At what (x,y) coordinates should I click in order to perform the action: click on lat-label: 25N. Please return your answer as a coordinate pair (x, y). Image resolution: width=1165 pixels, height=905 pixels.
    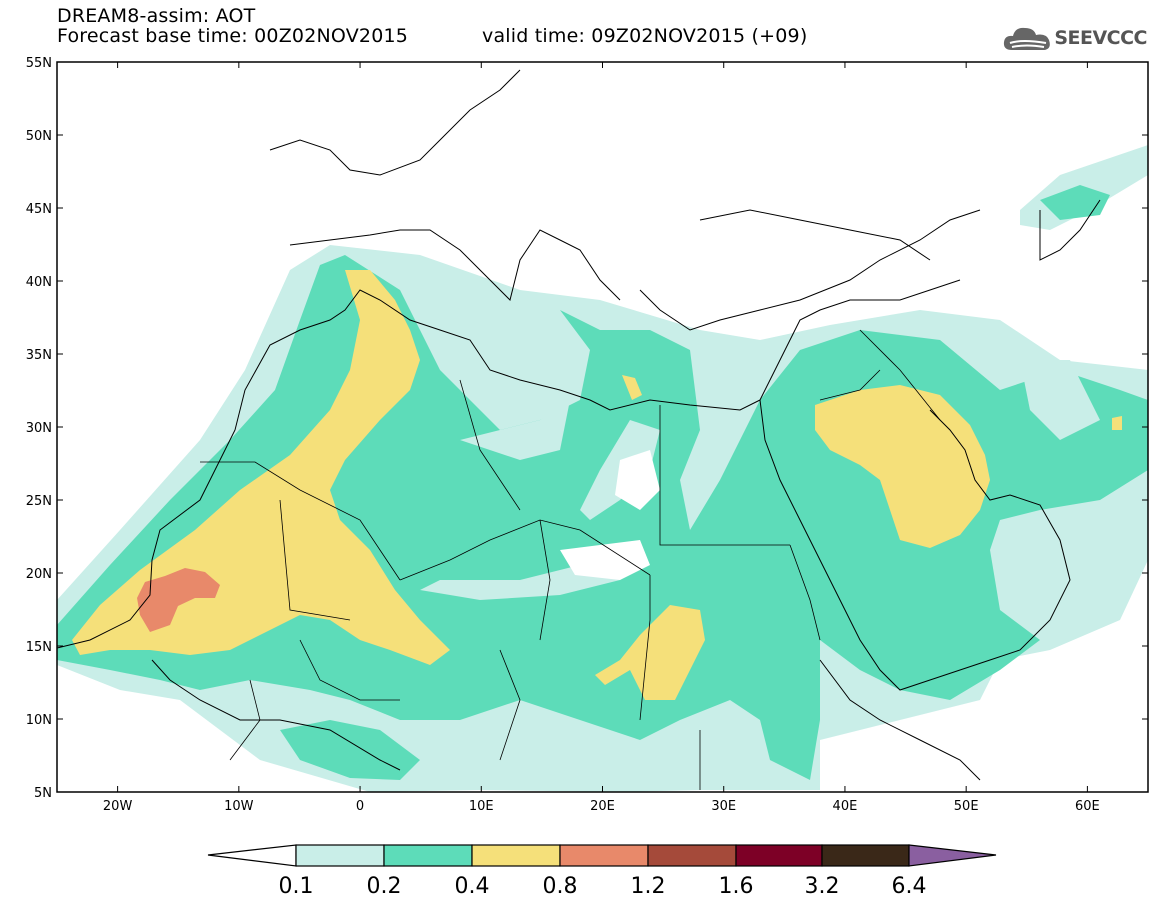
    Looking at the image, I should click on (39, 501).